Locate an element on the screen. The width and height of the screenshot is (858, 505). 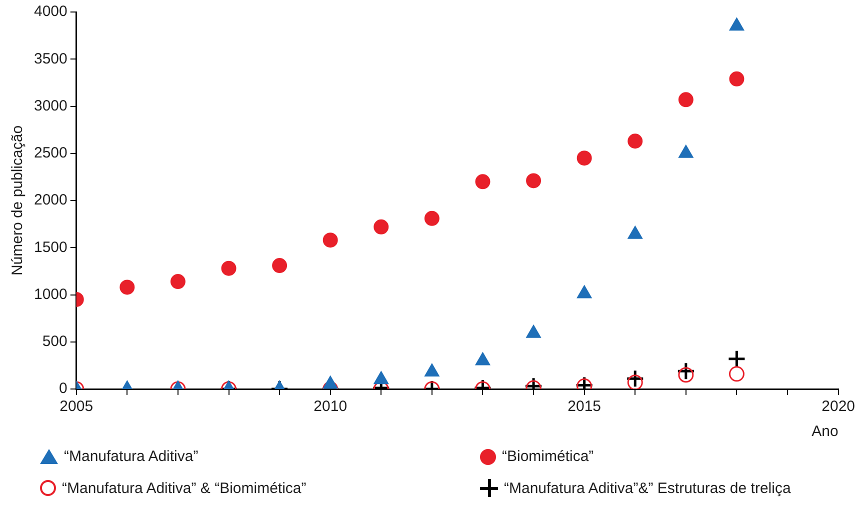
y-tick-label: 4000 is located at coordinates (51, 11).